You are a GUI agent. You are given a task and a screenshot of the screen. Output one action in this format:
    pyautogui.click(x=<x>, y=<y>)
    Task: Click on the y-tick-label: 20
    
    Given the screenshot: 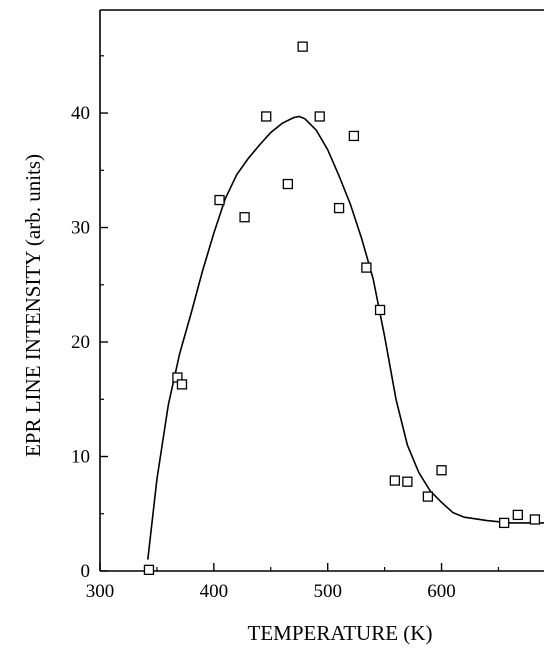 What is the action you would take?
    pyautogui.click(x=80, y=342)
    